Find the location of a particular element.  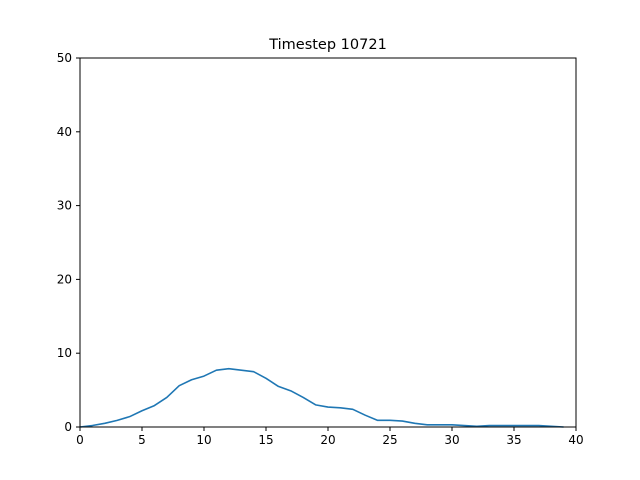

x-tick-label: 0 is located at coordinates (80, 440).